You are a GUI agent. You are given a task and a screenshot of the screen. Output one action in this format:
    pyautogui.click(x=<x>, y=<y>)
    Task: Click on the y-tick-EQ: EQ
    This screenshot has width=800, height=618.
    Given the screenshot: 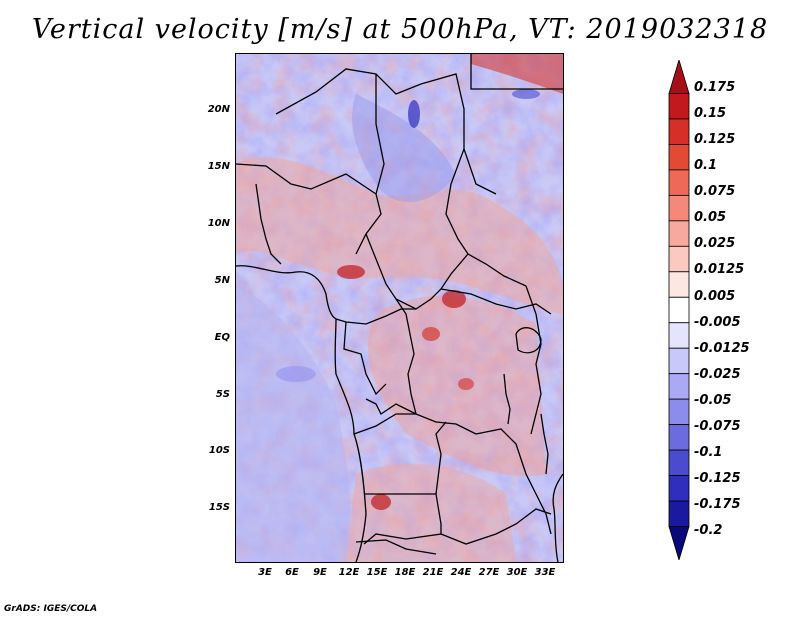 What is the action you would take?
    pyautogui.click(x=222, y=337)
    